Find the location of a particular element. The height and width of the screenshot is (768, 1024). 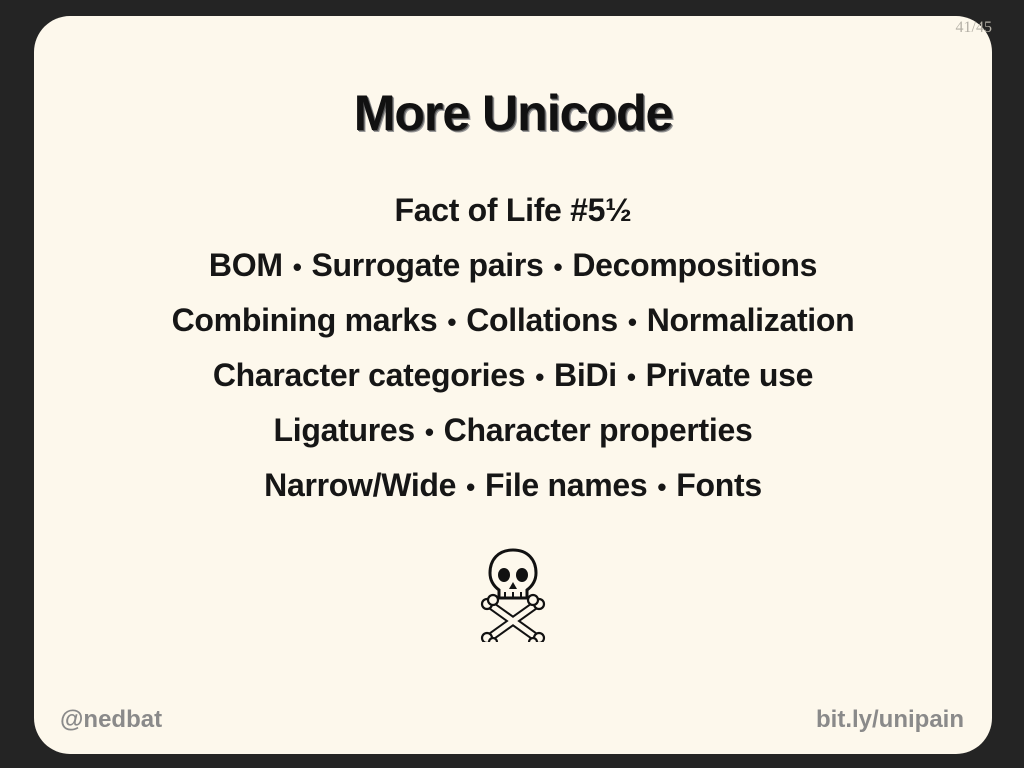

topic-item: Fonts is located at coordinates (719, 485).